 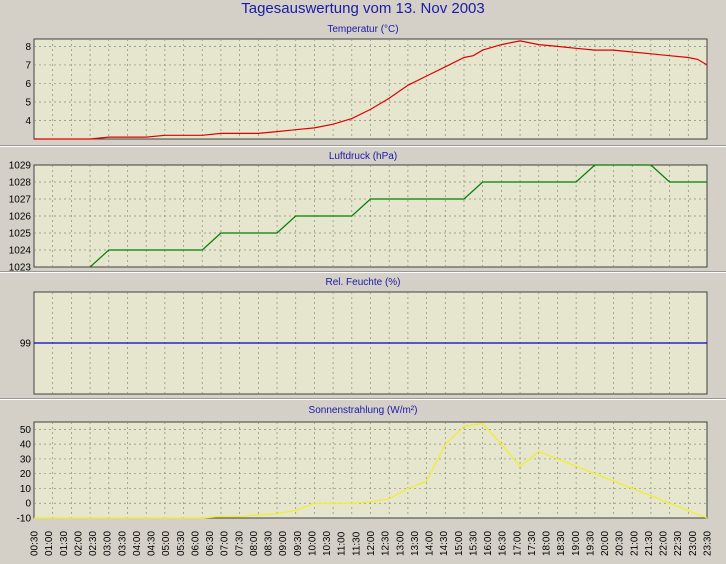 What do you see at coordinates (78, 543) in the screenshot?
I see `x-tick-label: 02:00` at bounding box center [78, 543].